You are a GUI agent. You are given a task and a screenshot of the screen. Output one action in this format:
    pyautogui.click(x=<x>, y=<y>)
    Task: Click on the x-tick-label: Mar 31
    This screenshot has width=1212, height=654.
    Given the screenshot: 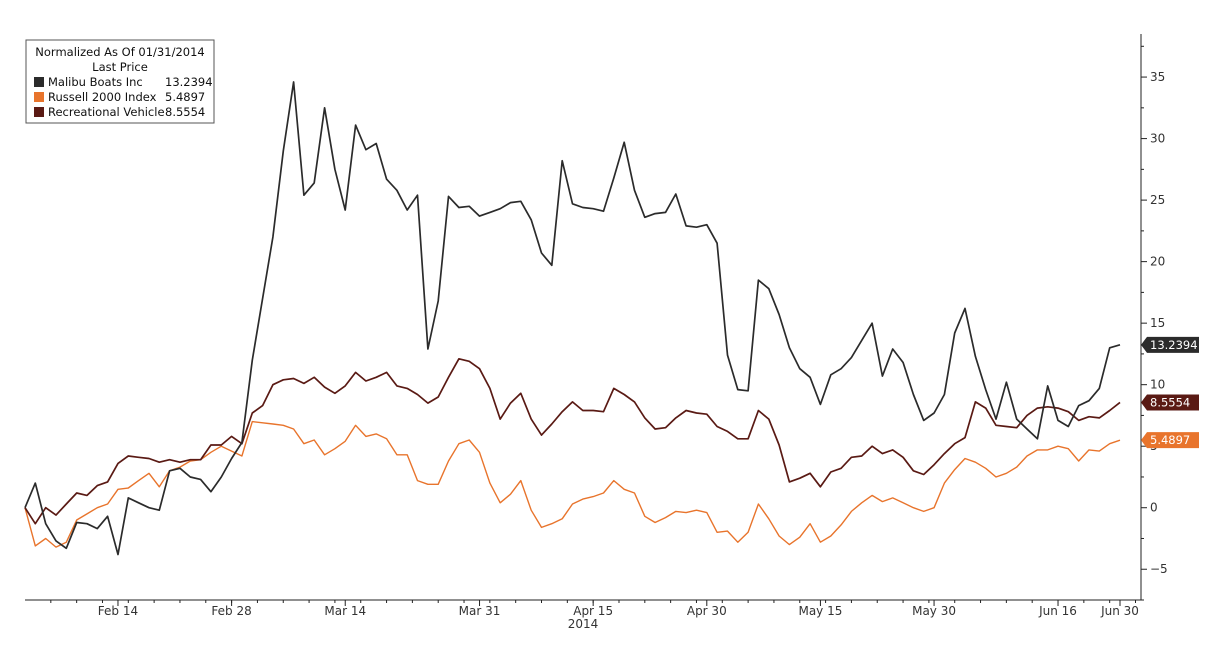 What is the action you would take?
    pyautogui.click(x=480, y=611)
    